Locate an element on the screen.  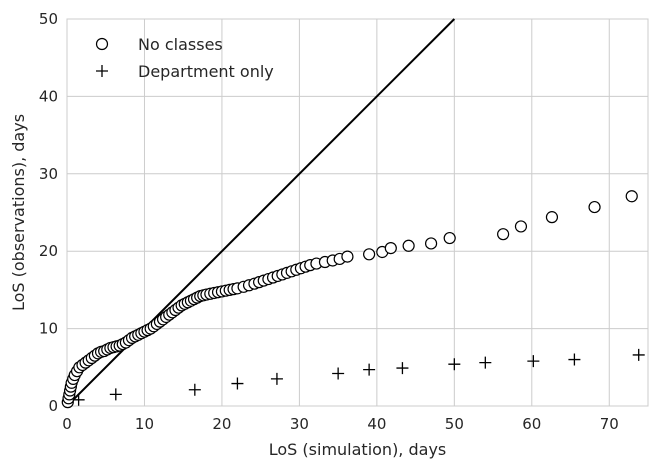
x-axis-title: LoS (simulation), days is located at coordinates (358, 449).